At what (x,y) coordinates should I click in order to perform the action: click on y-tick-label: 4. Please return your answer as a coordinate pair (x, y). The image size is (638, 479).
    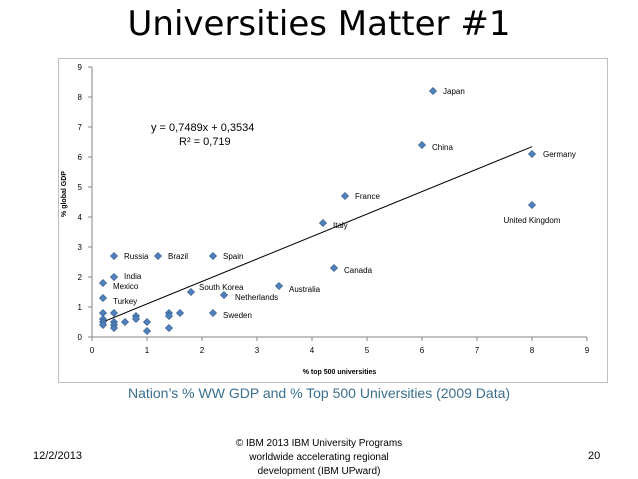
    Looking at the image, I should click on (80, 217).